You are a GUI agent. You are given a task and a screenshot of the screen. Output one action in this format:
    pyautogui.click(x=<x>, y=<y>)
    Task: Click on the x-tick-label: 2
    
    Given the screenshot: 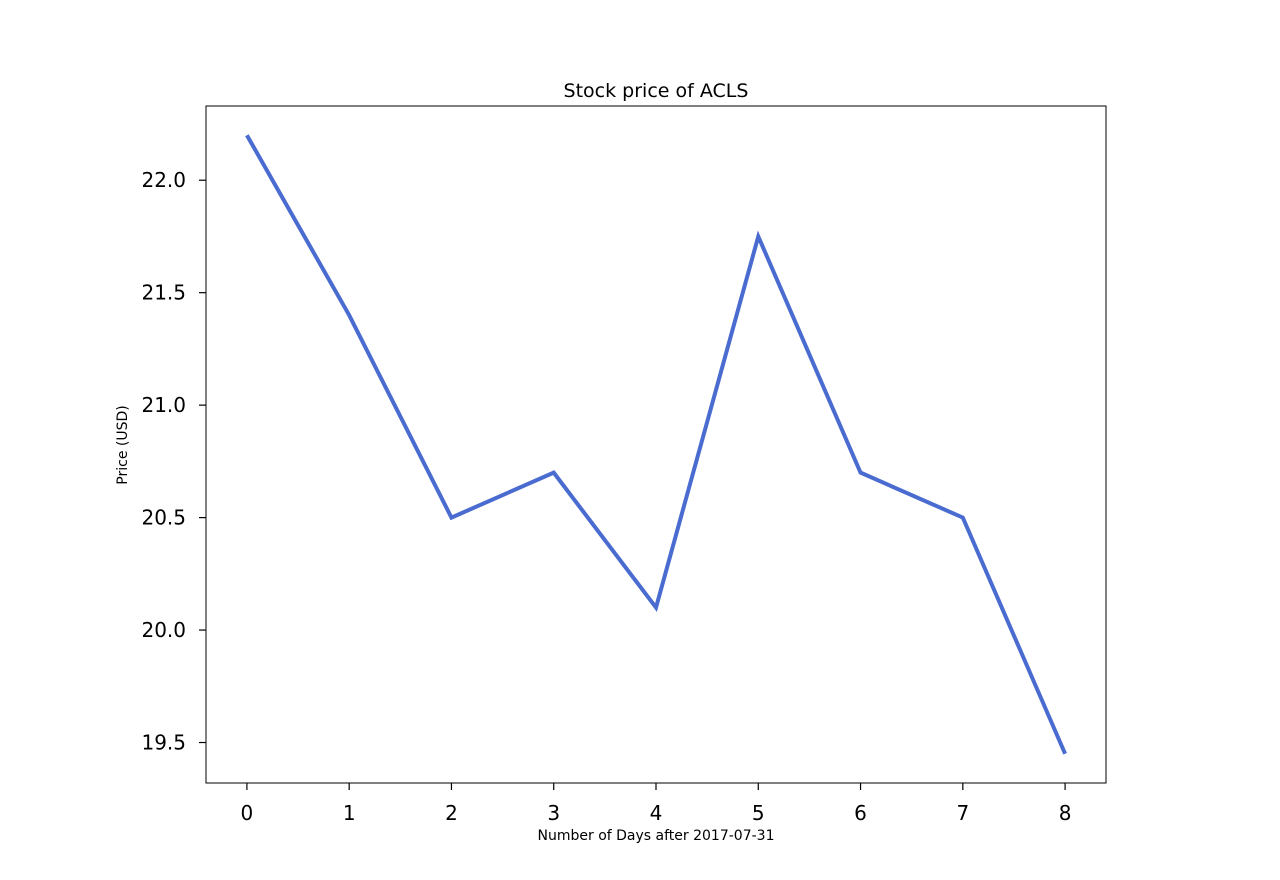 What is the action you would take?
    pyautogui.click(x=451, y=813)
    